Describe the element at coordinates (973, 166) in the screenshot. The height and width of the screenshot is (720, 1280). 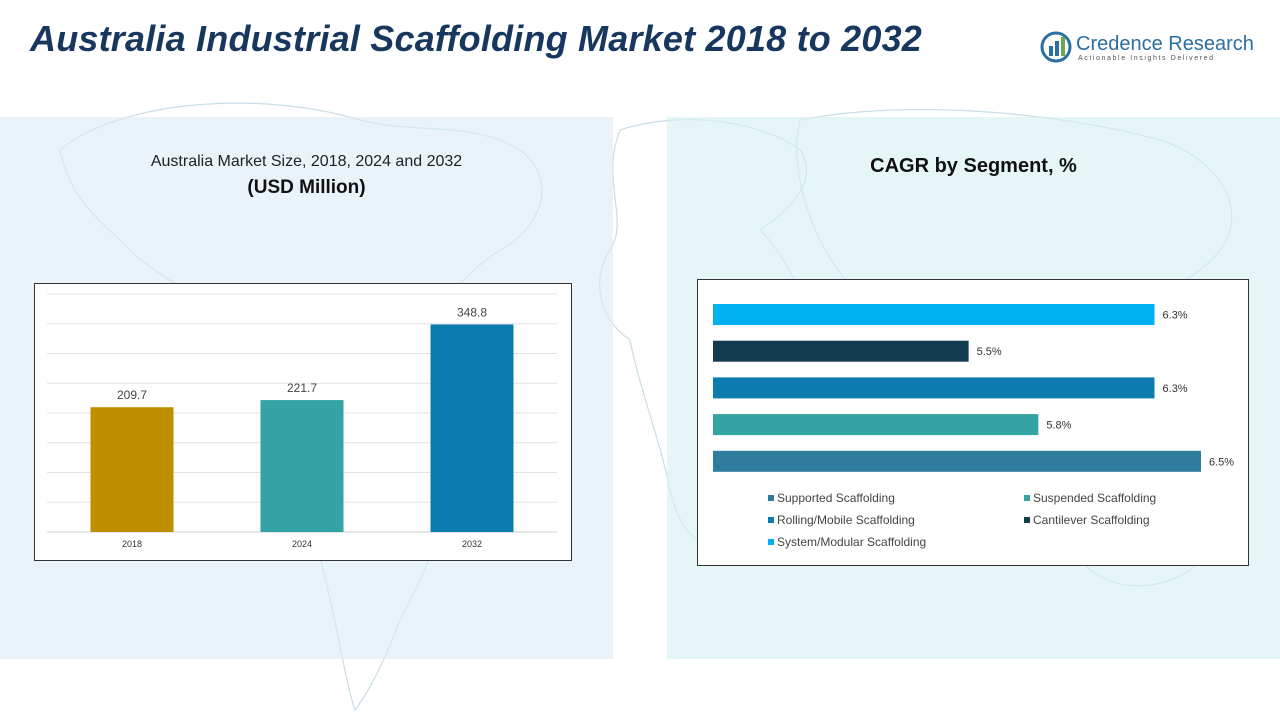
I see `cagr-chart-title: CAGR by Segment, %` at that location.